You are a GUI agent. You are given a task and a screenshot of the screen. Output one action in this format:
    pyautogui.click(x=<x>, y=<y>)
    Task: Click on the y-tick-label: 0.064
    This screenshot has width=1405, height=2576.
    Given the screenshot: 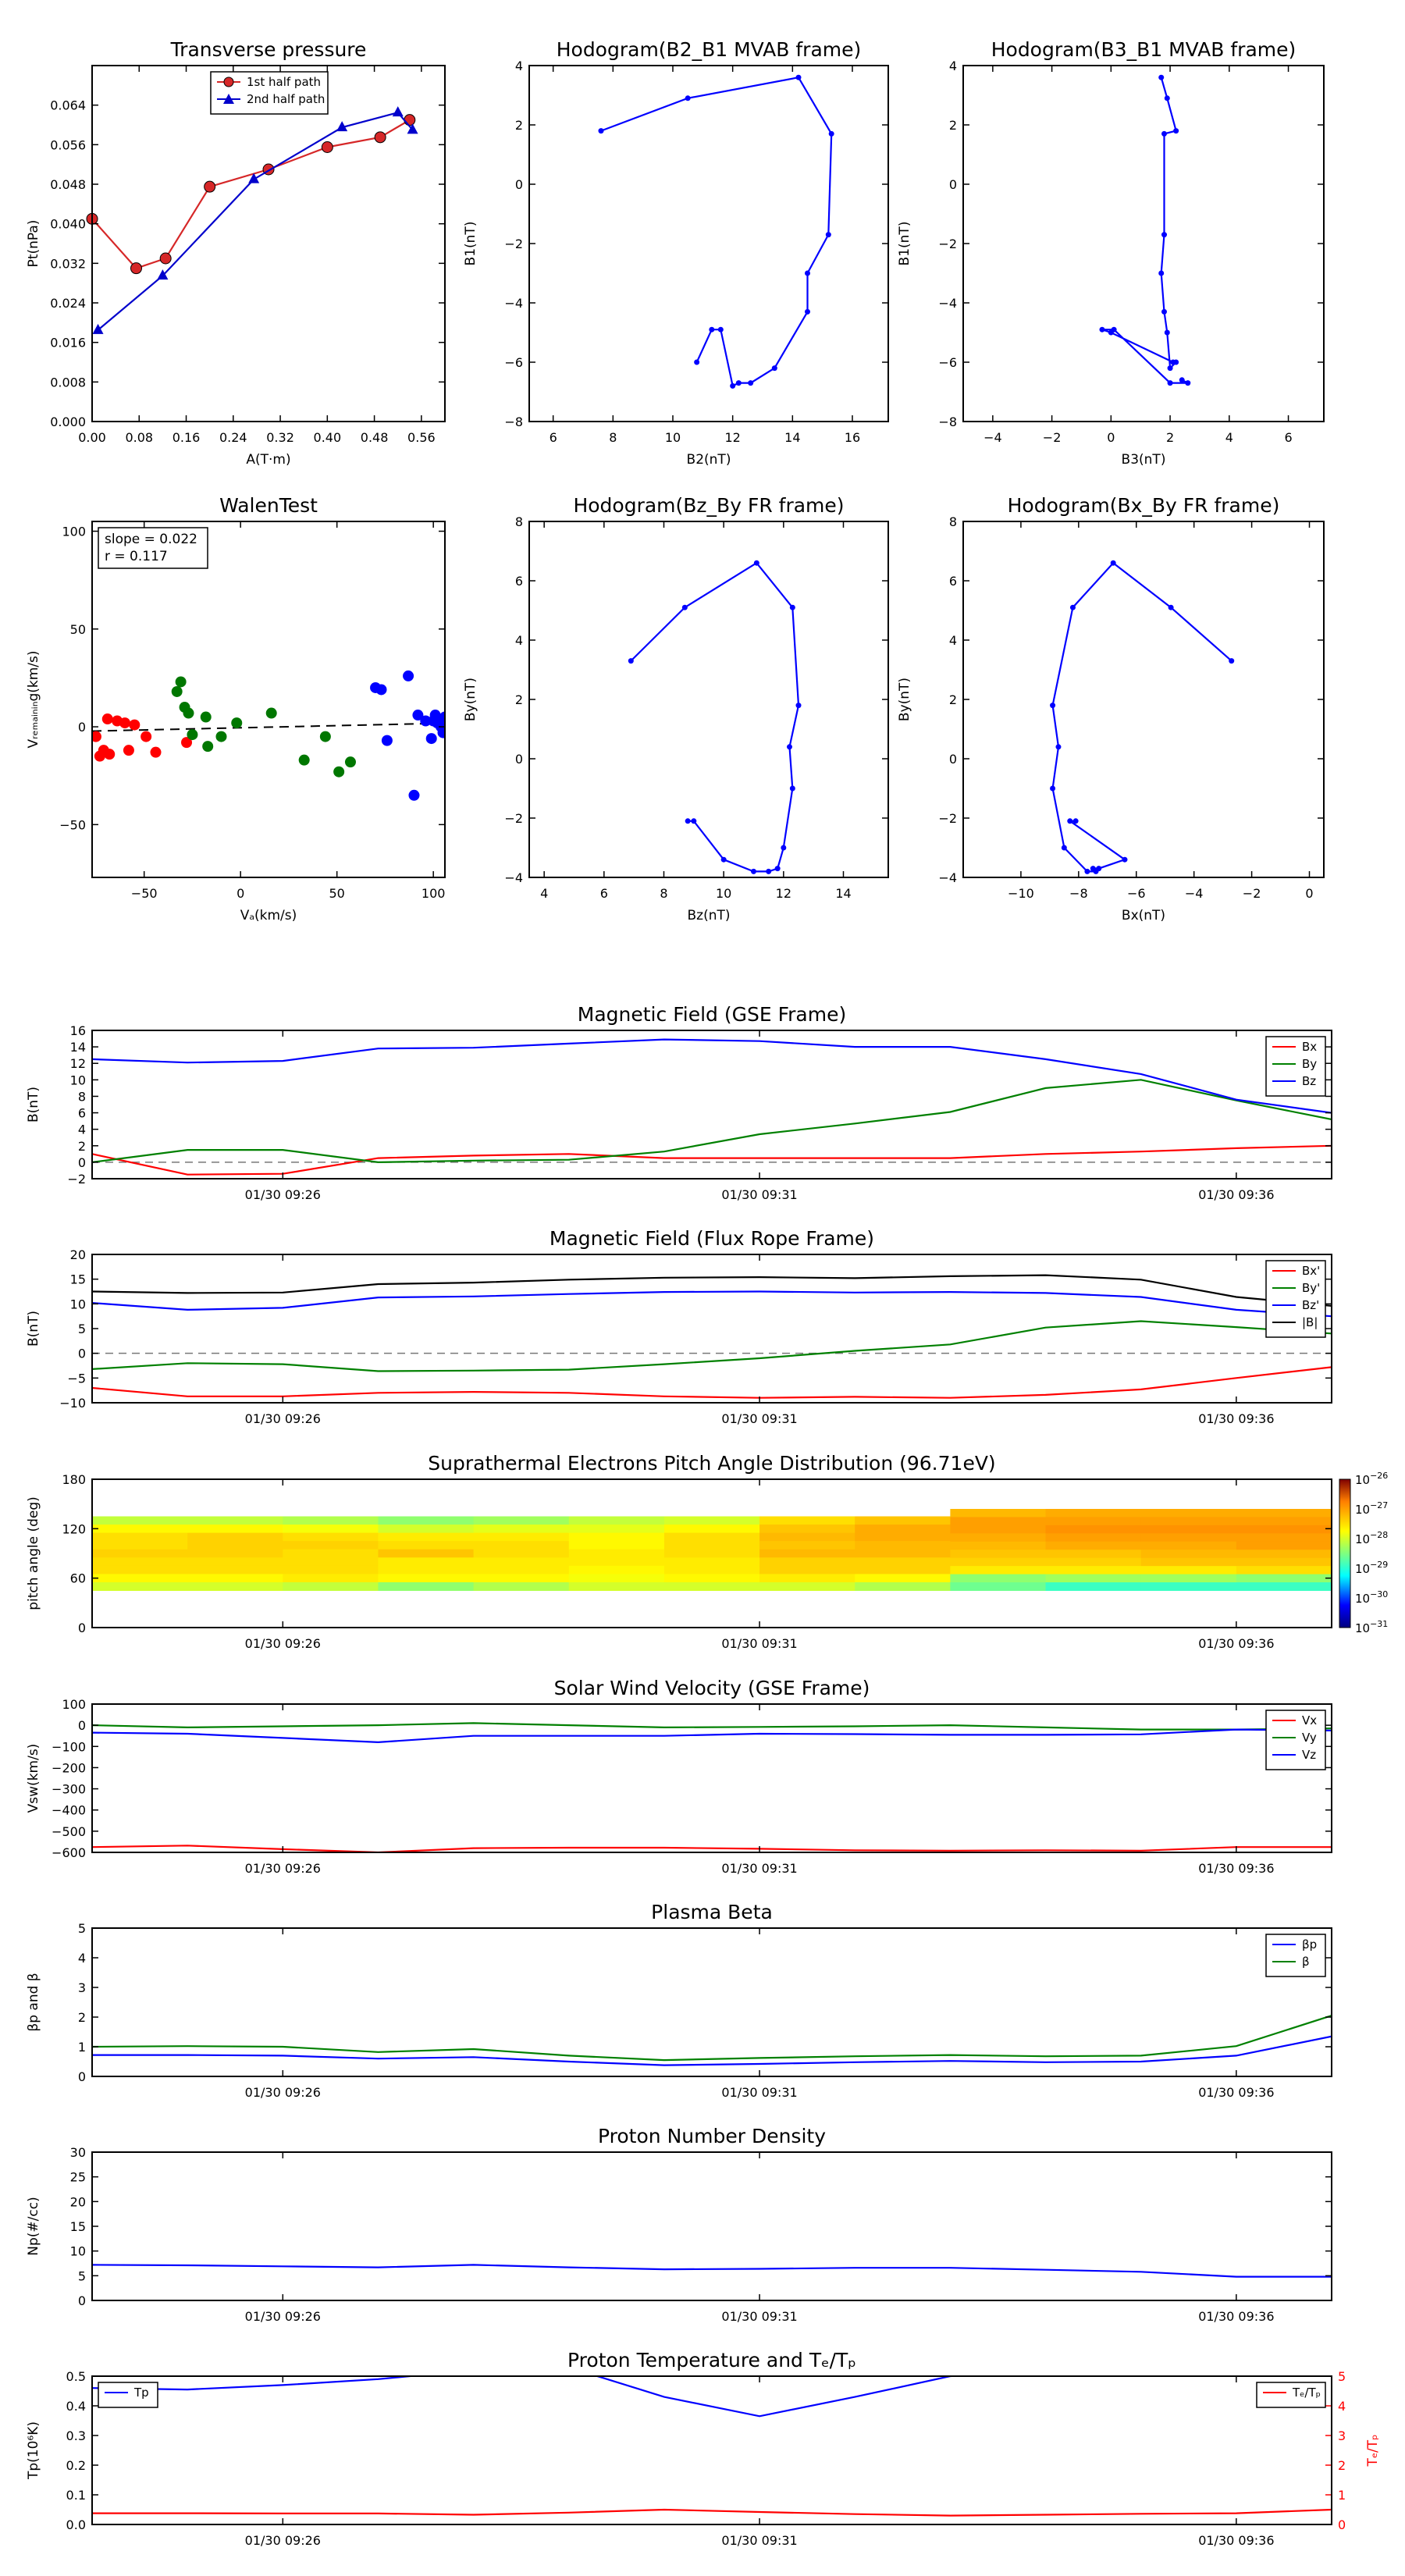 What is the action you would take?
    pyautogui.click(x=68, y=105)
    